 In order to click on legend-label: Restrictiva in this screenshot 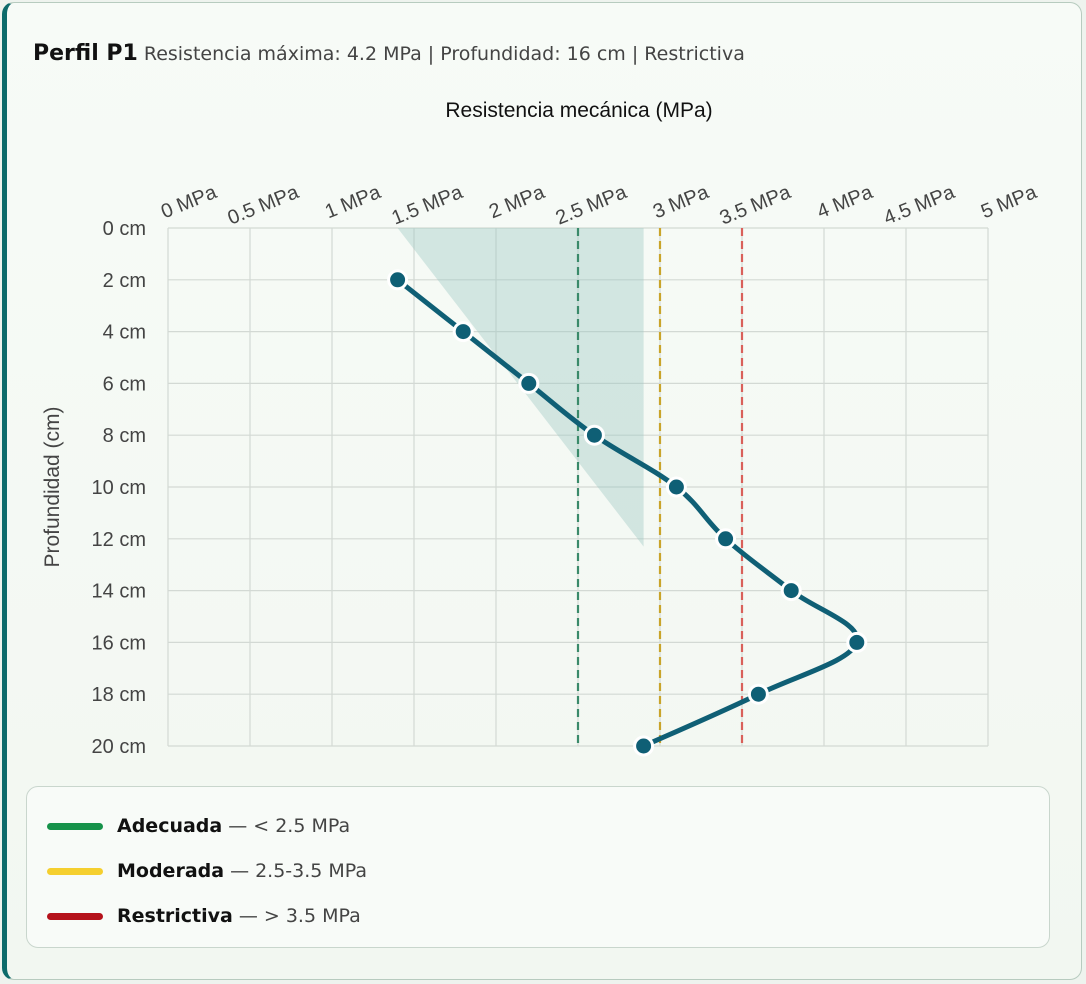, I will do `click(175, 916)`.